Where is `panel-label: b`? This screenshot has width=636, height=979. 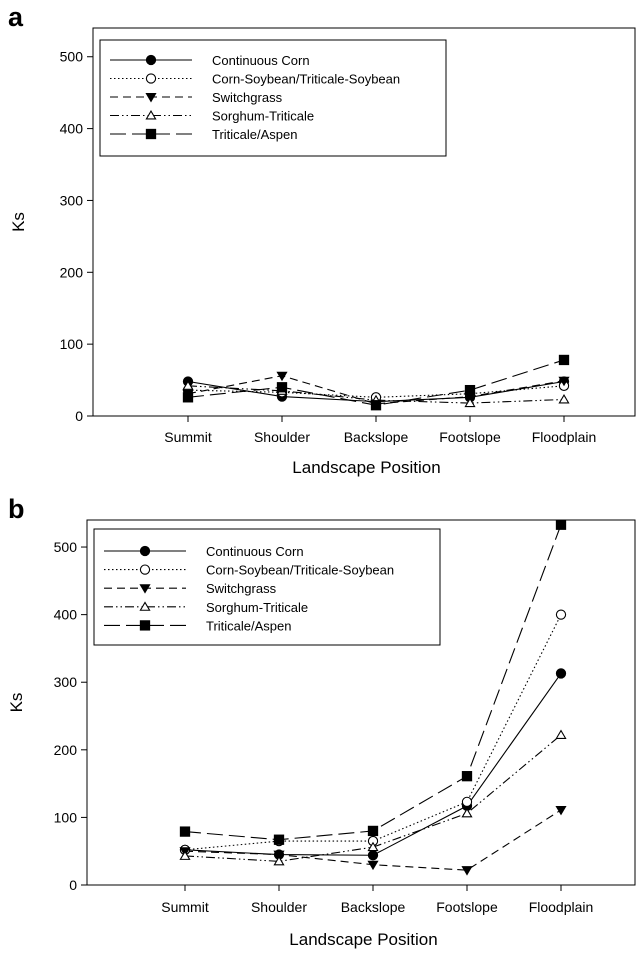
panel-label: b is located at coordinates (16, 509).